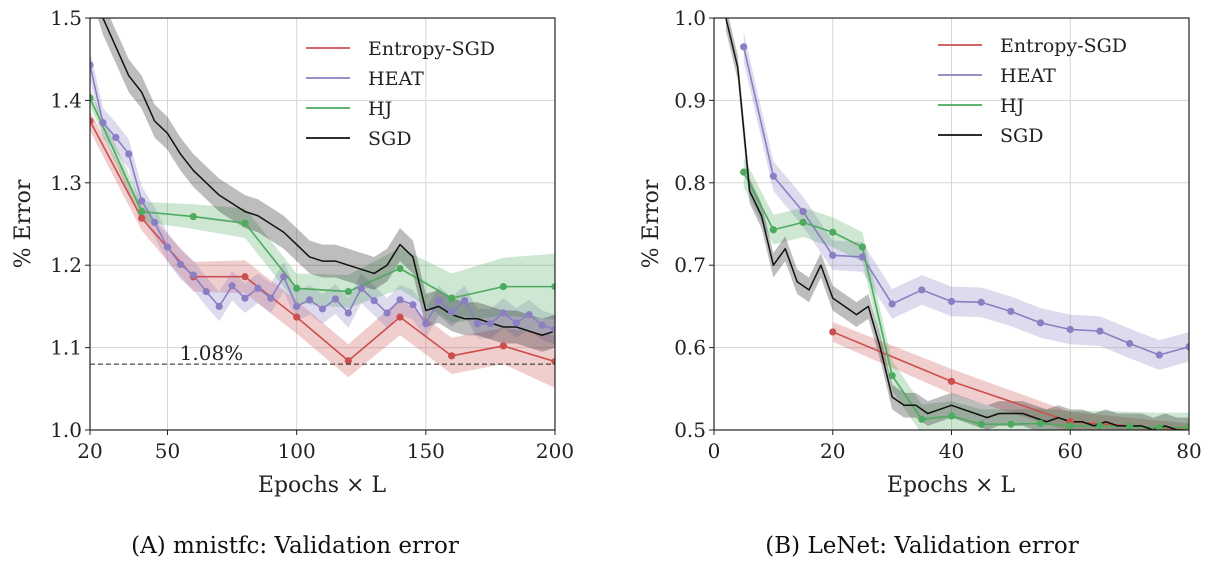  I want to click on heat-legend-label: HEAT, so click(396, 79).